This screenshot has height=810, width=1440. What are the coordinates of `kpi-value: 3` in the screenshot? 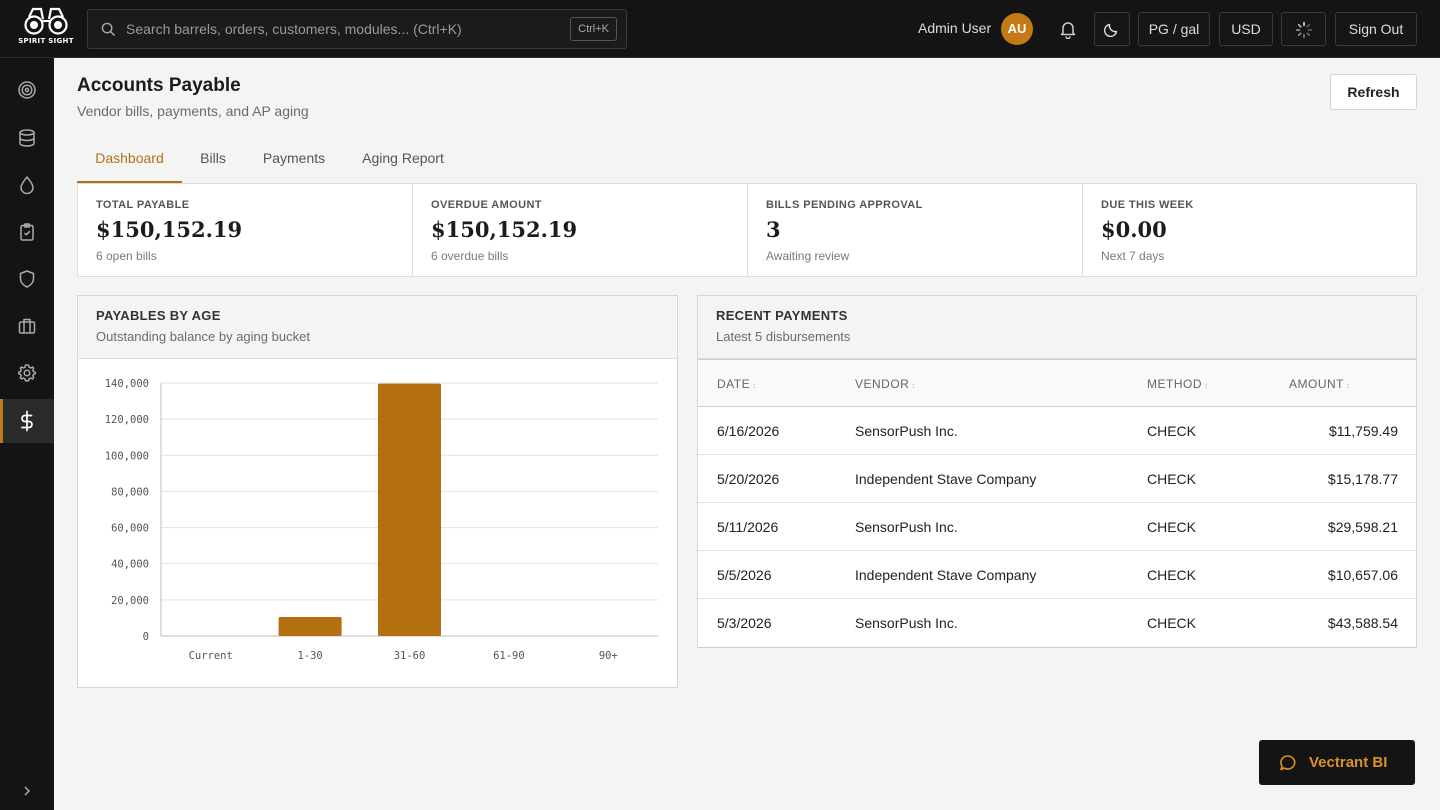 It's located at (773, 229).